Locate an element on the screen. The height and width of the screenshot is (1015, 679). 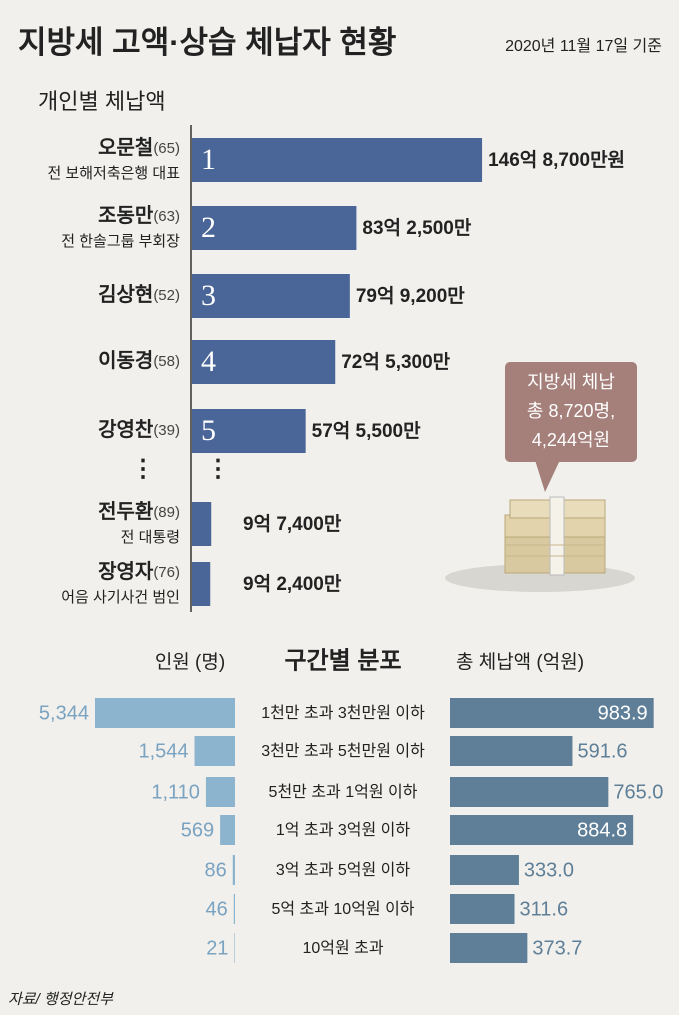
category-label: 3천만 초과 5천만원 이하 is located at coordinates (343, 751).